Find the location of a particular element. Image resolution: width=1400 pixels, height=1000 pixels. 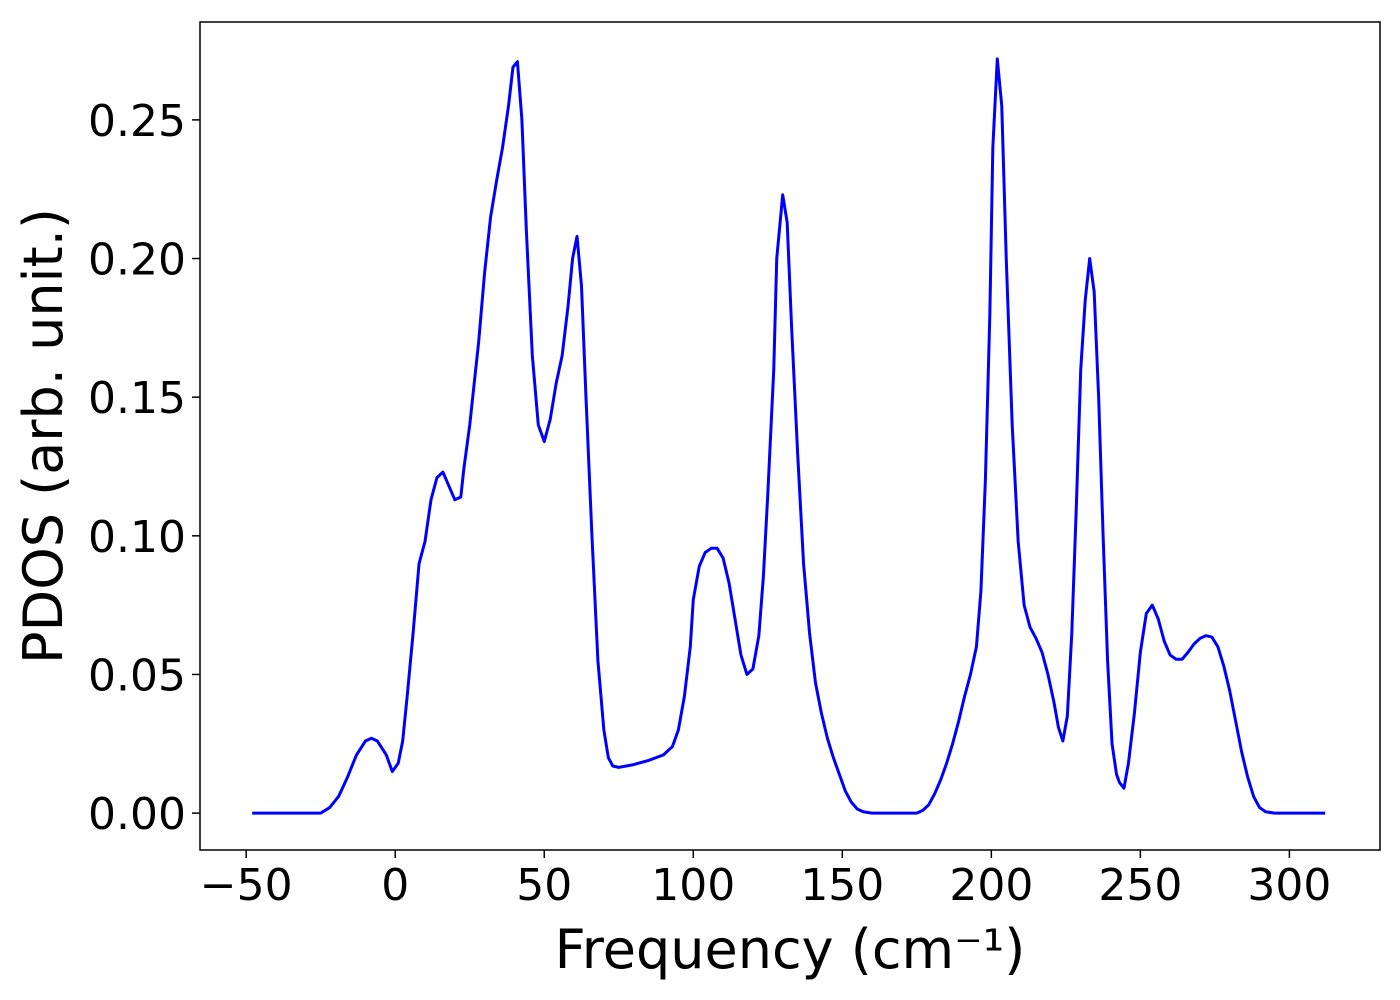

y-tick-label: 0.25 is located at coordinates (137, 121).